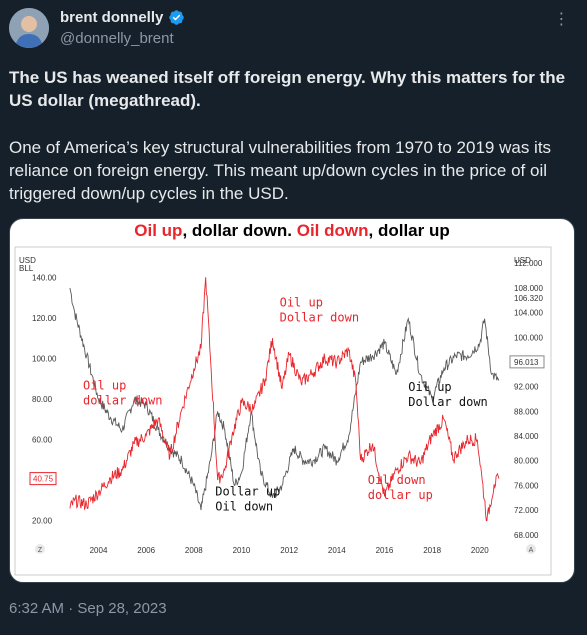 This screenshot has width=587, height=635. Describe the element at coordinates (531, 550) in the screenshot. I see `svg-text: A` at that location.